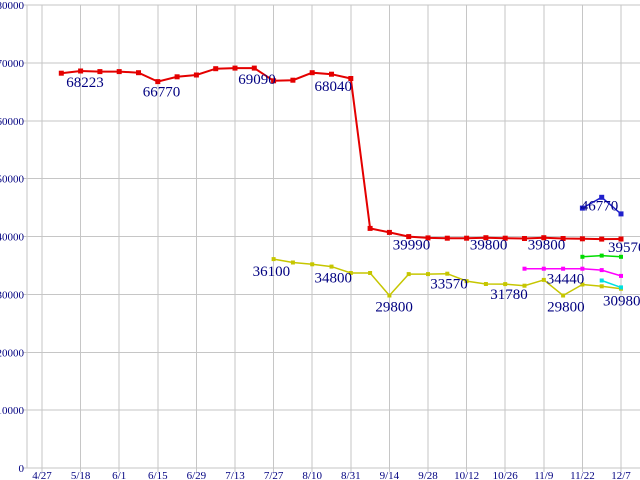 This screenshot has height=480, width=640. I want to click on x-tick-label: 6/1, so click(119, 475).